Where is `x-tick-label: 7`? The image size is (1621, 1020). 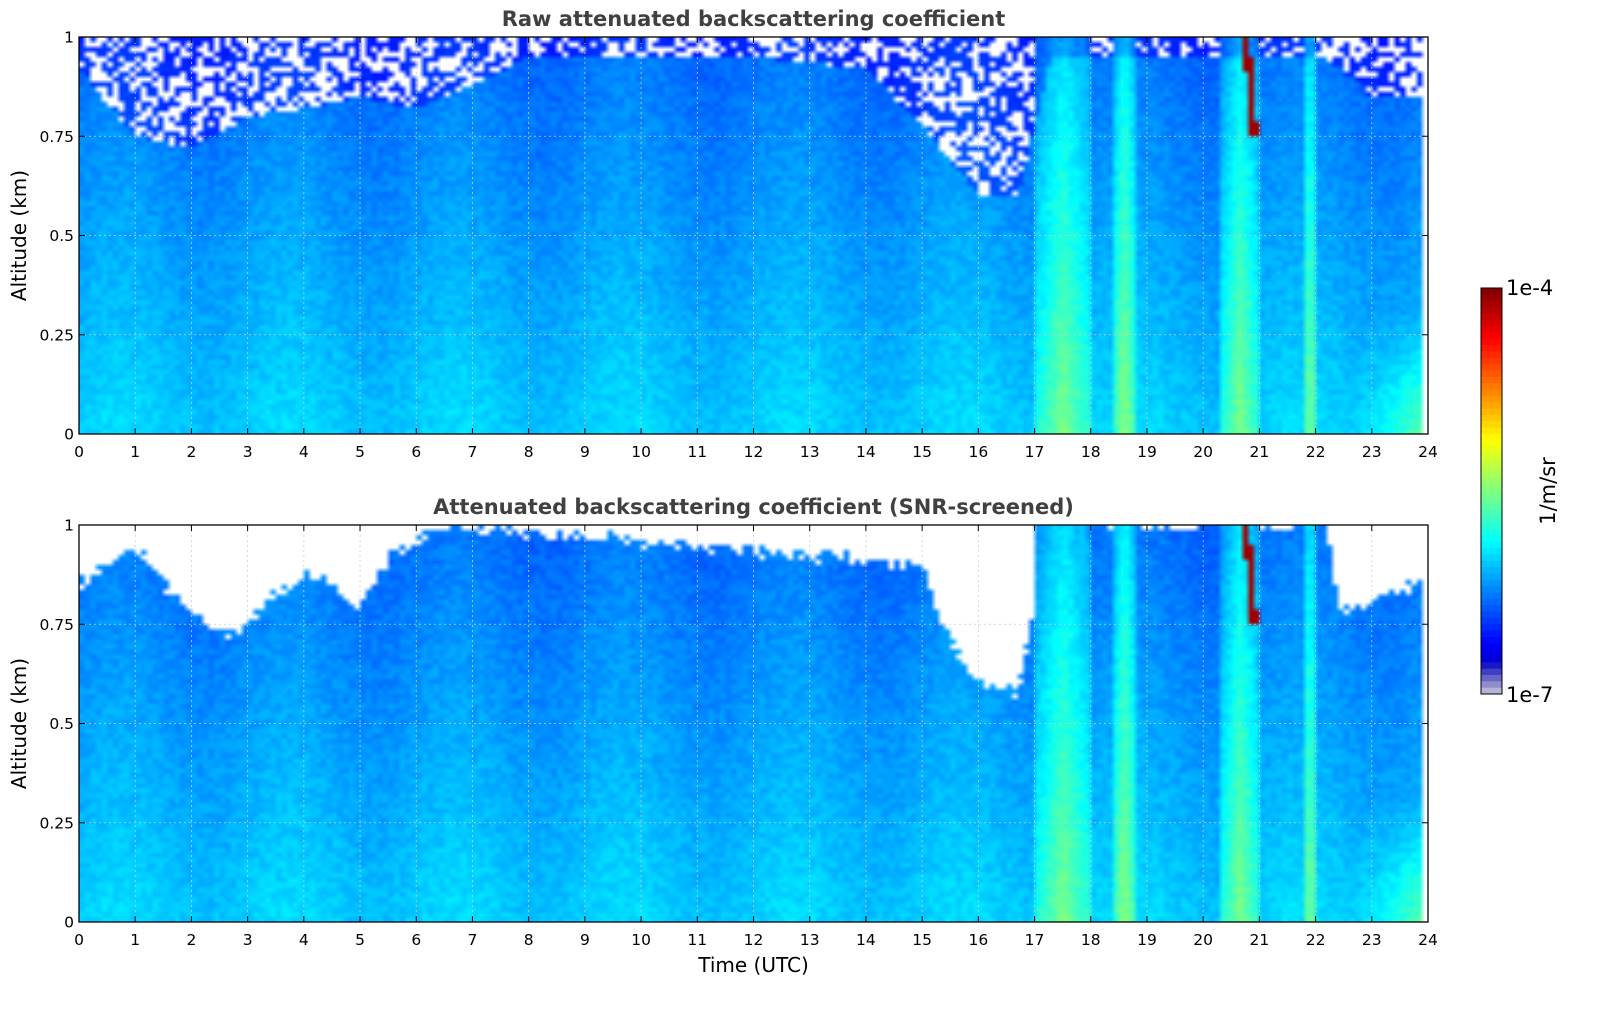
x-tick-label: 7 is located at coordinates (473, 940).